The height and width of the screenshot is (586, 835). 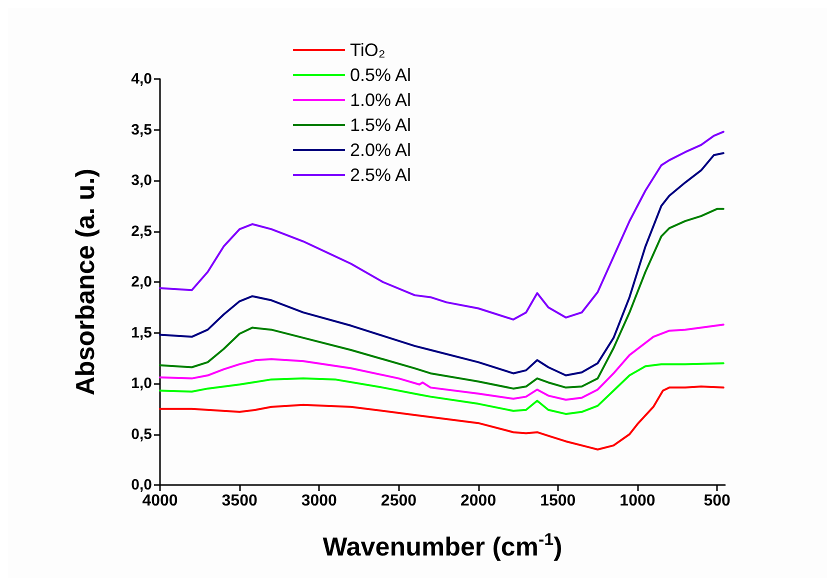 What do you see at coordinates (368, 50) in the screenshot?
I see `legend-label: TiO₂` at bounding box center [368, 50].